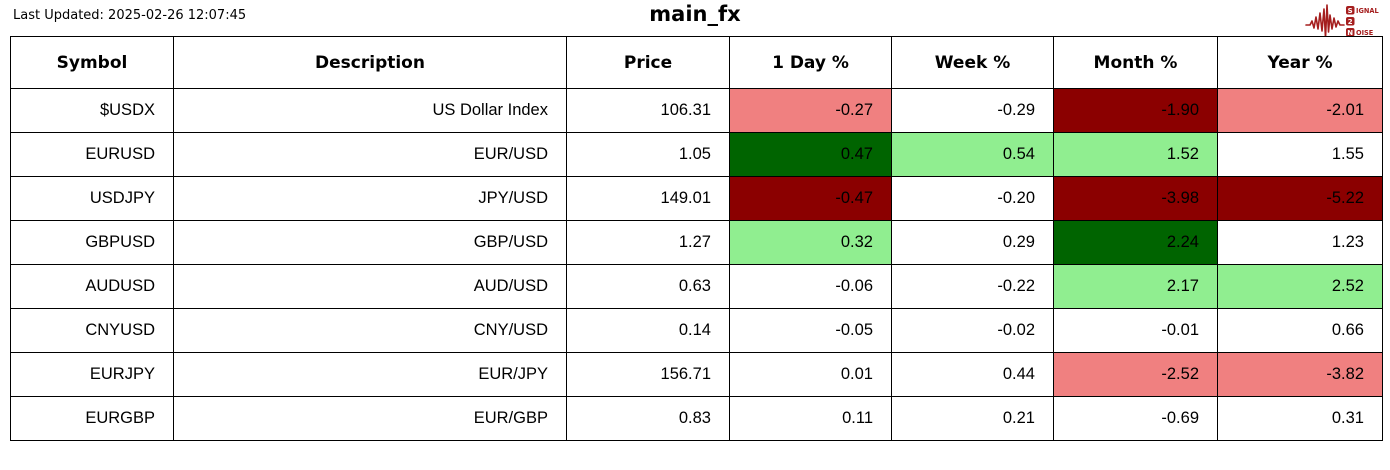  I want to click on table-row: GBPUSD GBP/USD 1.27 0.32 0.29 2.24 1.23, so click(696, 242).